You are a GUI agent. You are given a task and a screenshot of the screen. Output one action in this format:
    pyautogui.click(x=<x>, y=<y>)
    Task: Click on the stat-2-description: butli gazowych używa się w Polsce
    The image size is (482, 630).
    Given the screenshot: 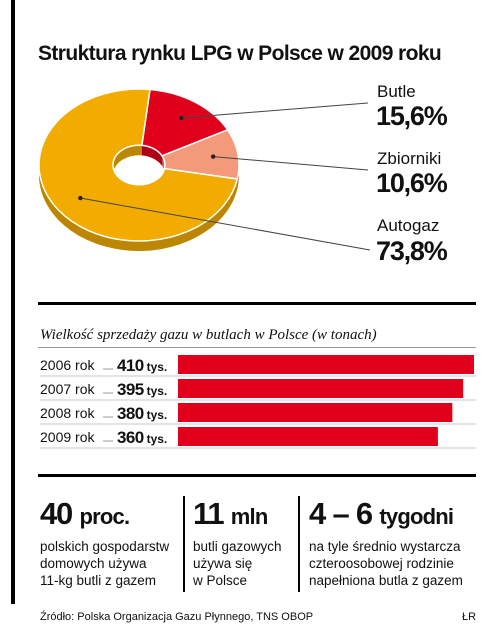 What is the action you would take?
    pyautogui.click(x=237, y=563)
    